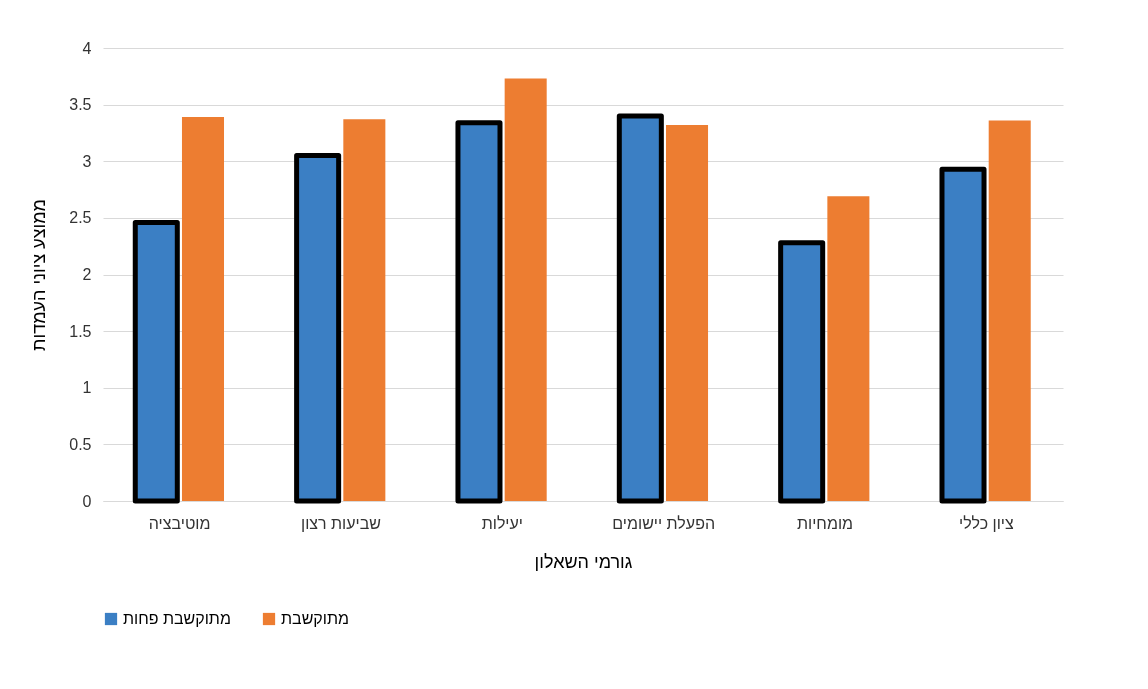 Image resolution: width=1148 pixels, height=689 pixels. What do you see at coordinates (825, 523) in the screenshot?
I see `x-tick-label: מומחיות` at bounding box center [825, 523].